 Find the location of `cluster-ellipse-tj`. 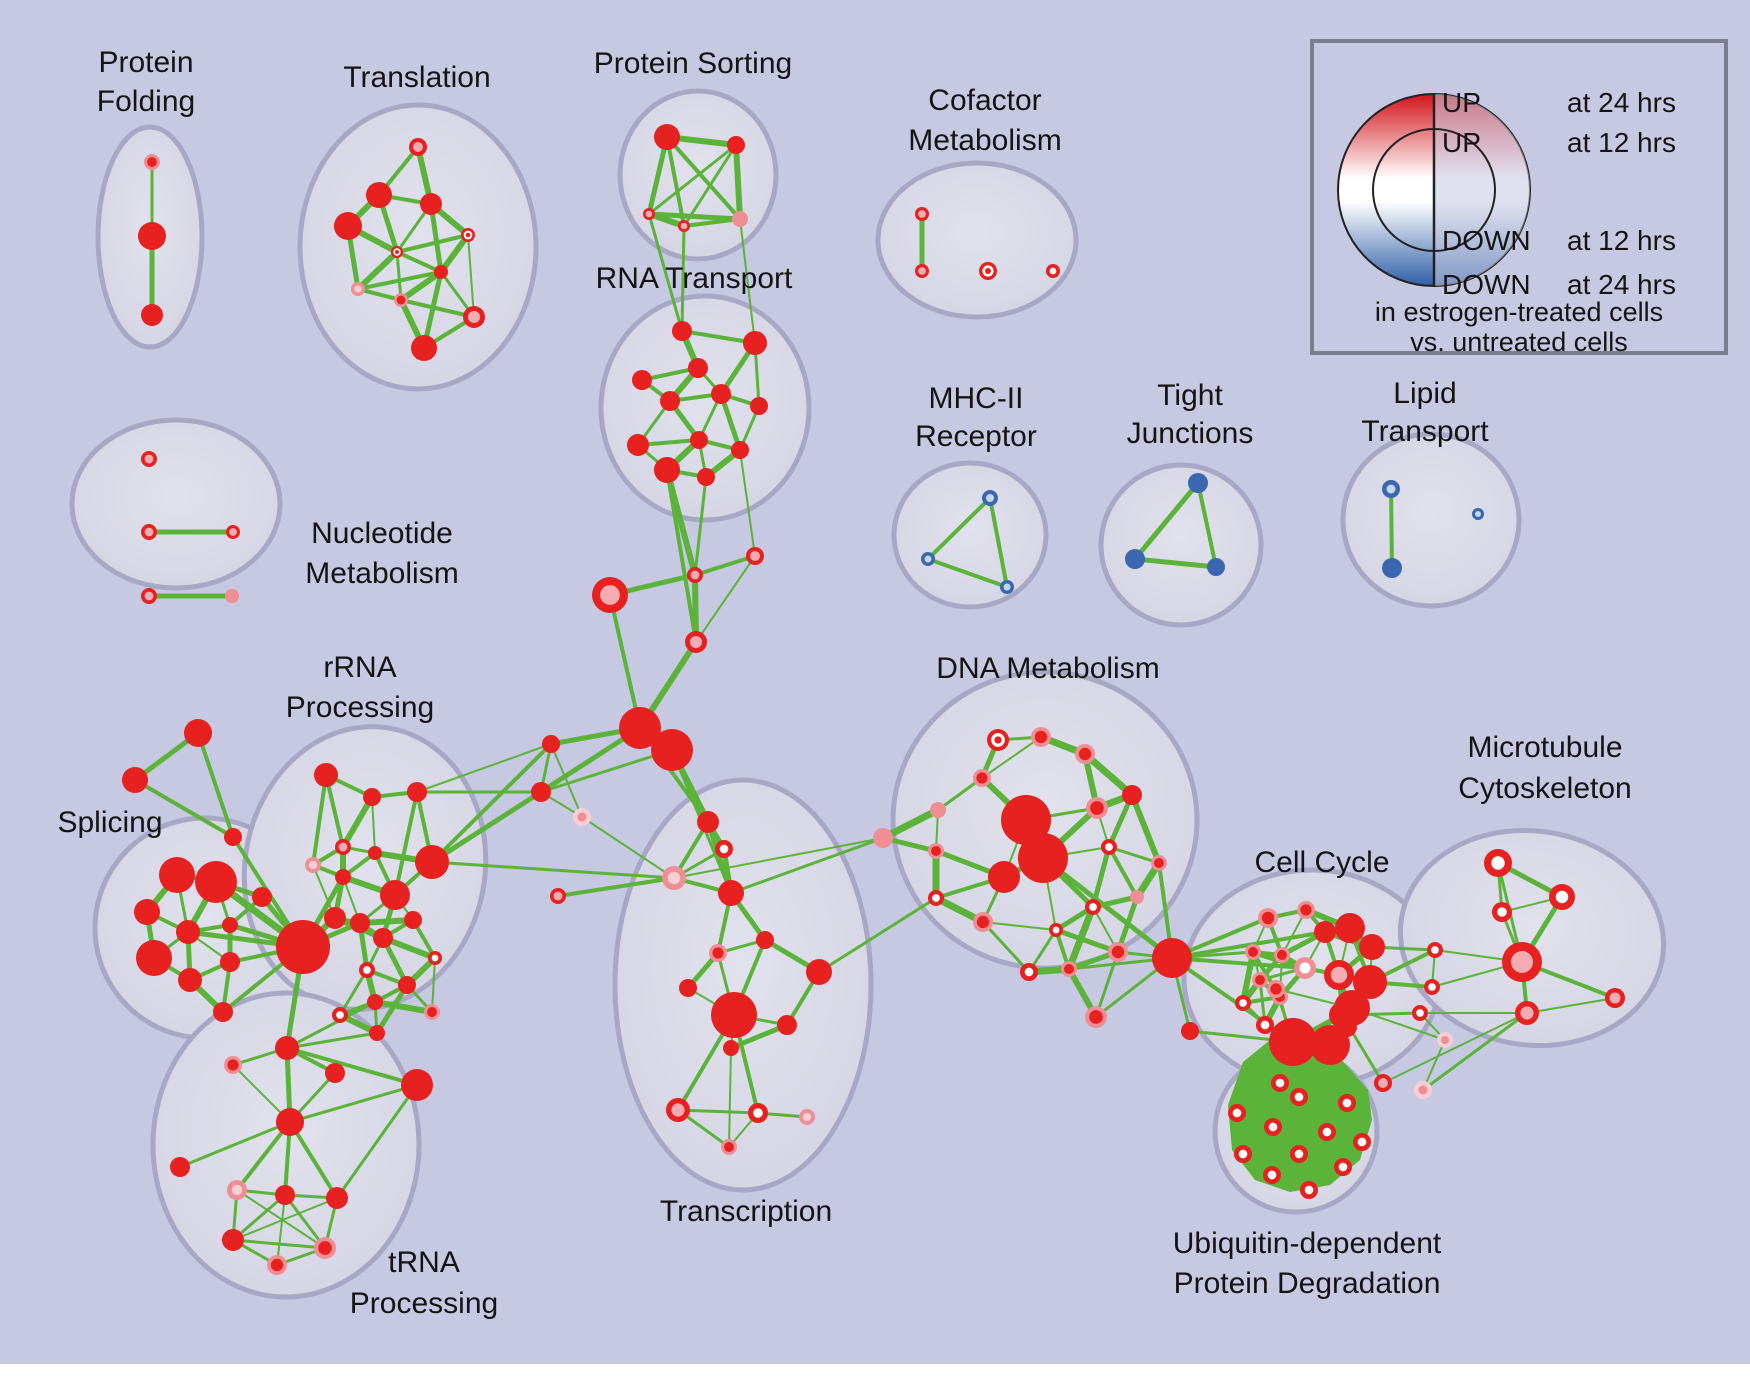

cluster-ellipse-tj is located at coordinates (1181, 545).